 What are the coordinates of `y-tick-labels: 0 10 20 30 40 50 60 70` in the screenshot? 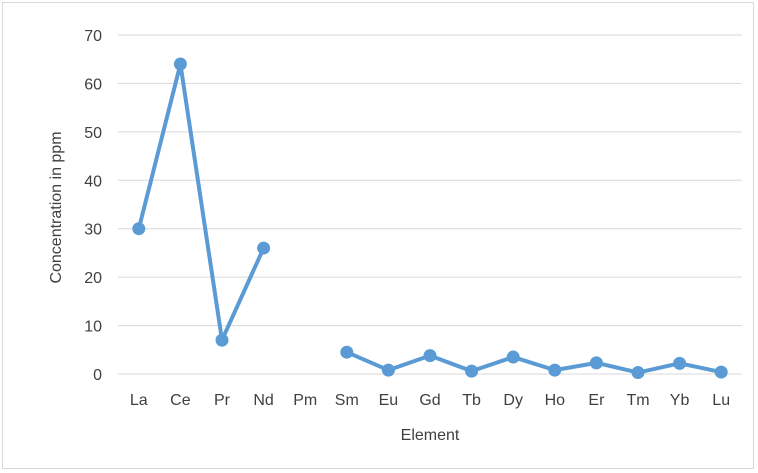 It's located at (93, 206).